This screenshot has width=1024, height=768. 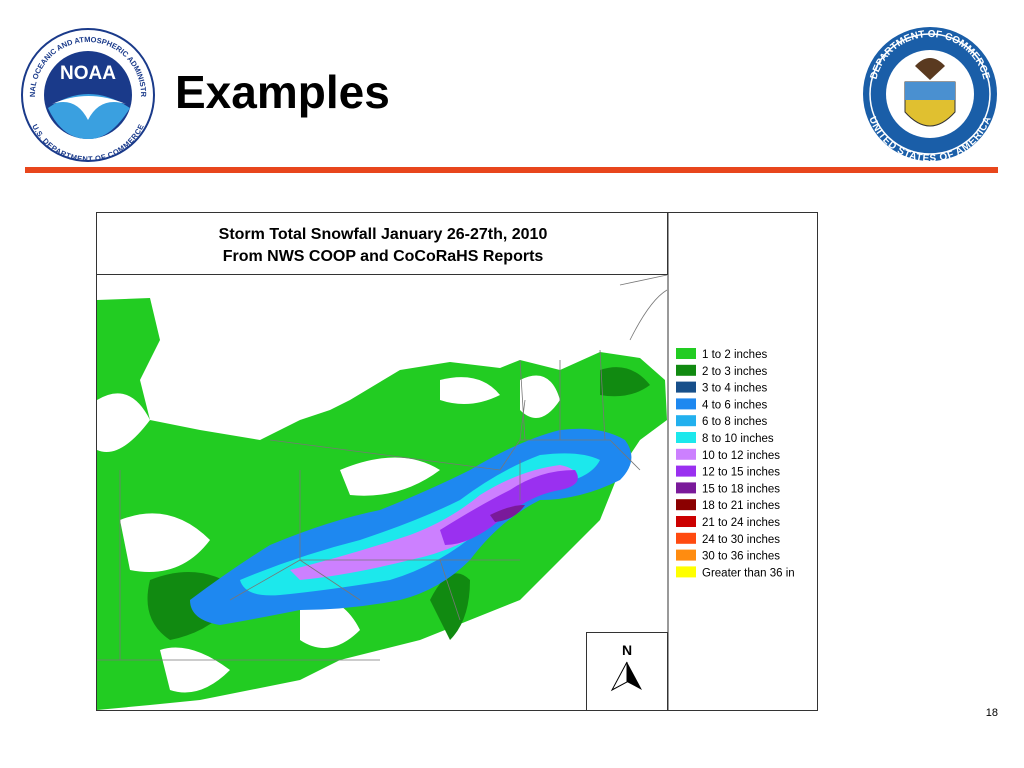 I want to click on legend-label: Greater than 36 in, so click(x=748, y=573).